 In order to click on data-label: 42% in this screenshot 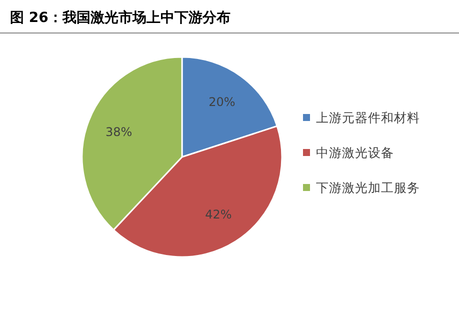, I will do `click(218, 214)`.